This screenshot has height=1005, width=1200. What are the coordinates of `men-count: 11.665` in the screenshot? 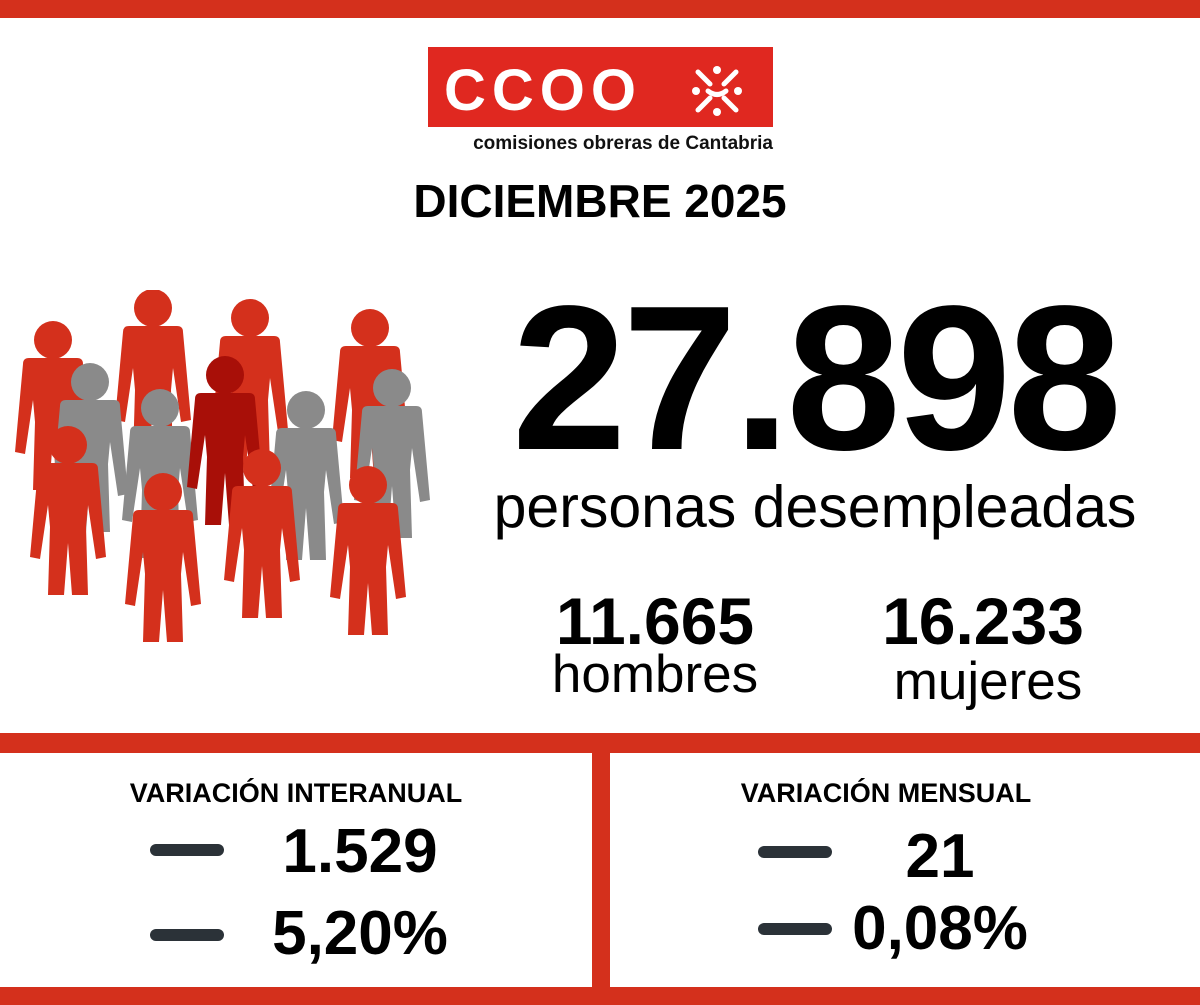 It's located at (655, 621).